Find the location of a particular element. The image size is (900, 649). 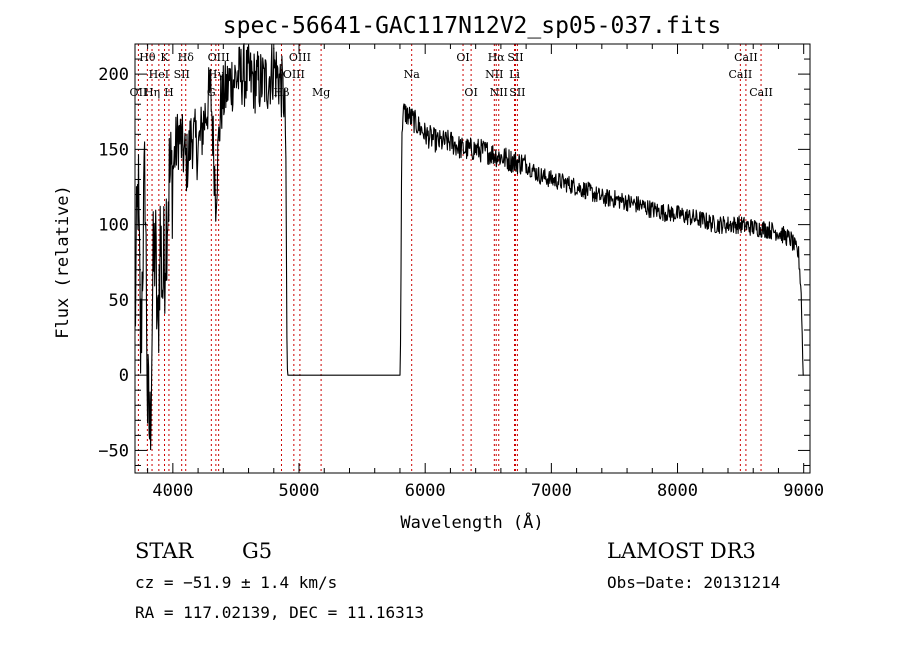

y-tick-label: 50 is located at coordinates (119, 301).